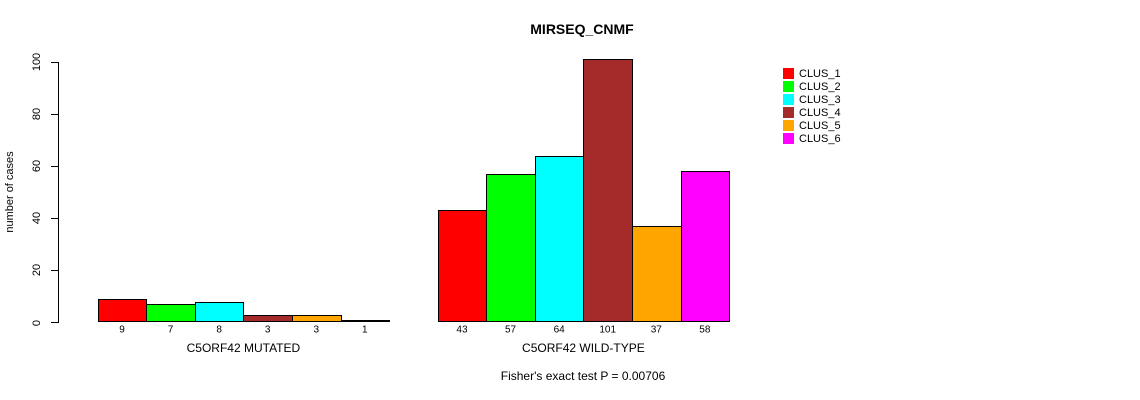  Describe the element at coordinates (820, 73) in the screenshot. I see `legend-label: CLUS_1` at that location.